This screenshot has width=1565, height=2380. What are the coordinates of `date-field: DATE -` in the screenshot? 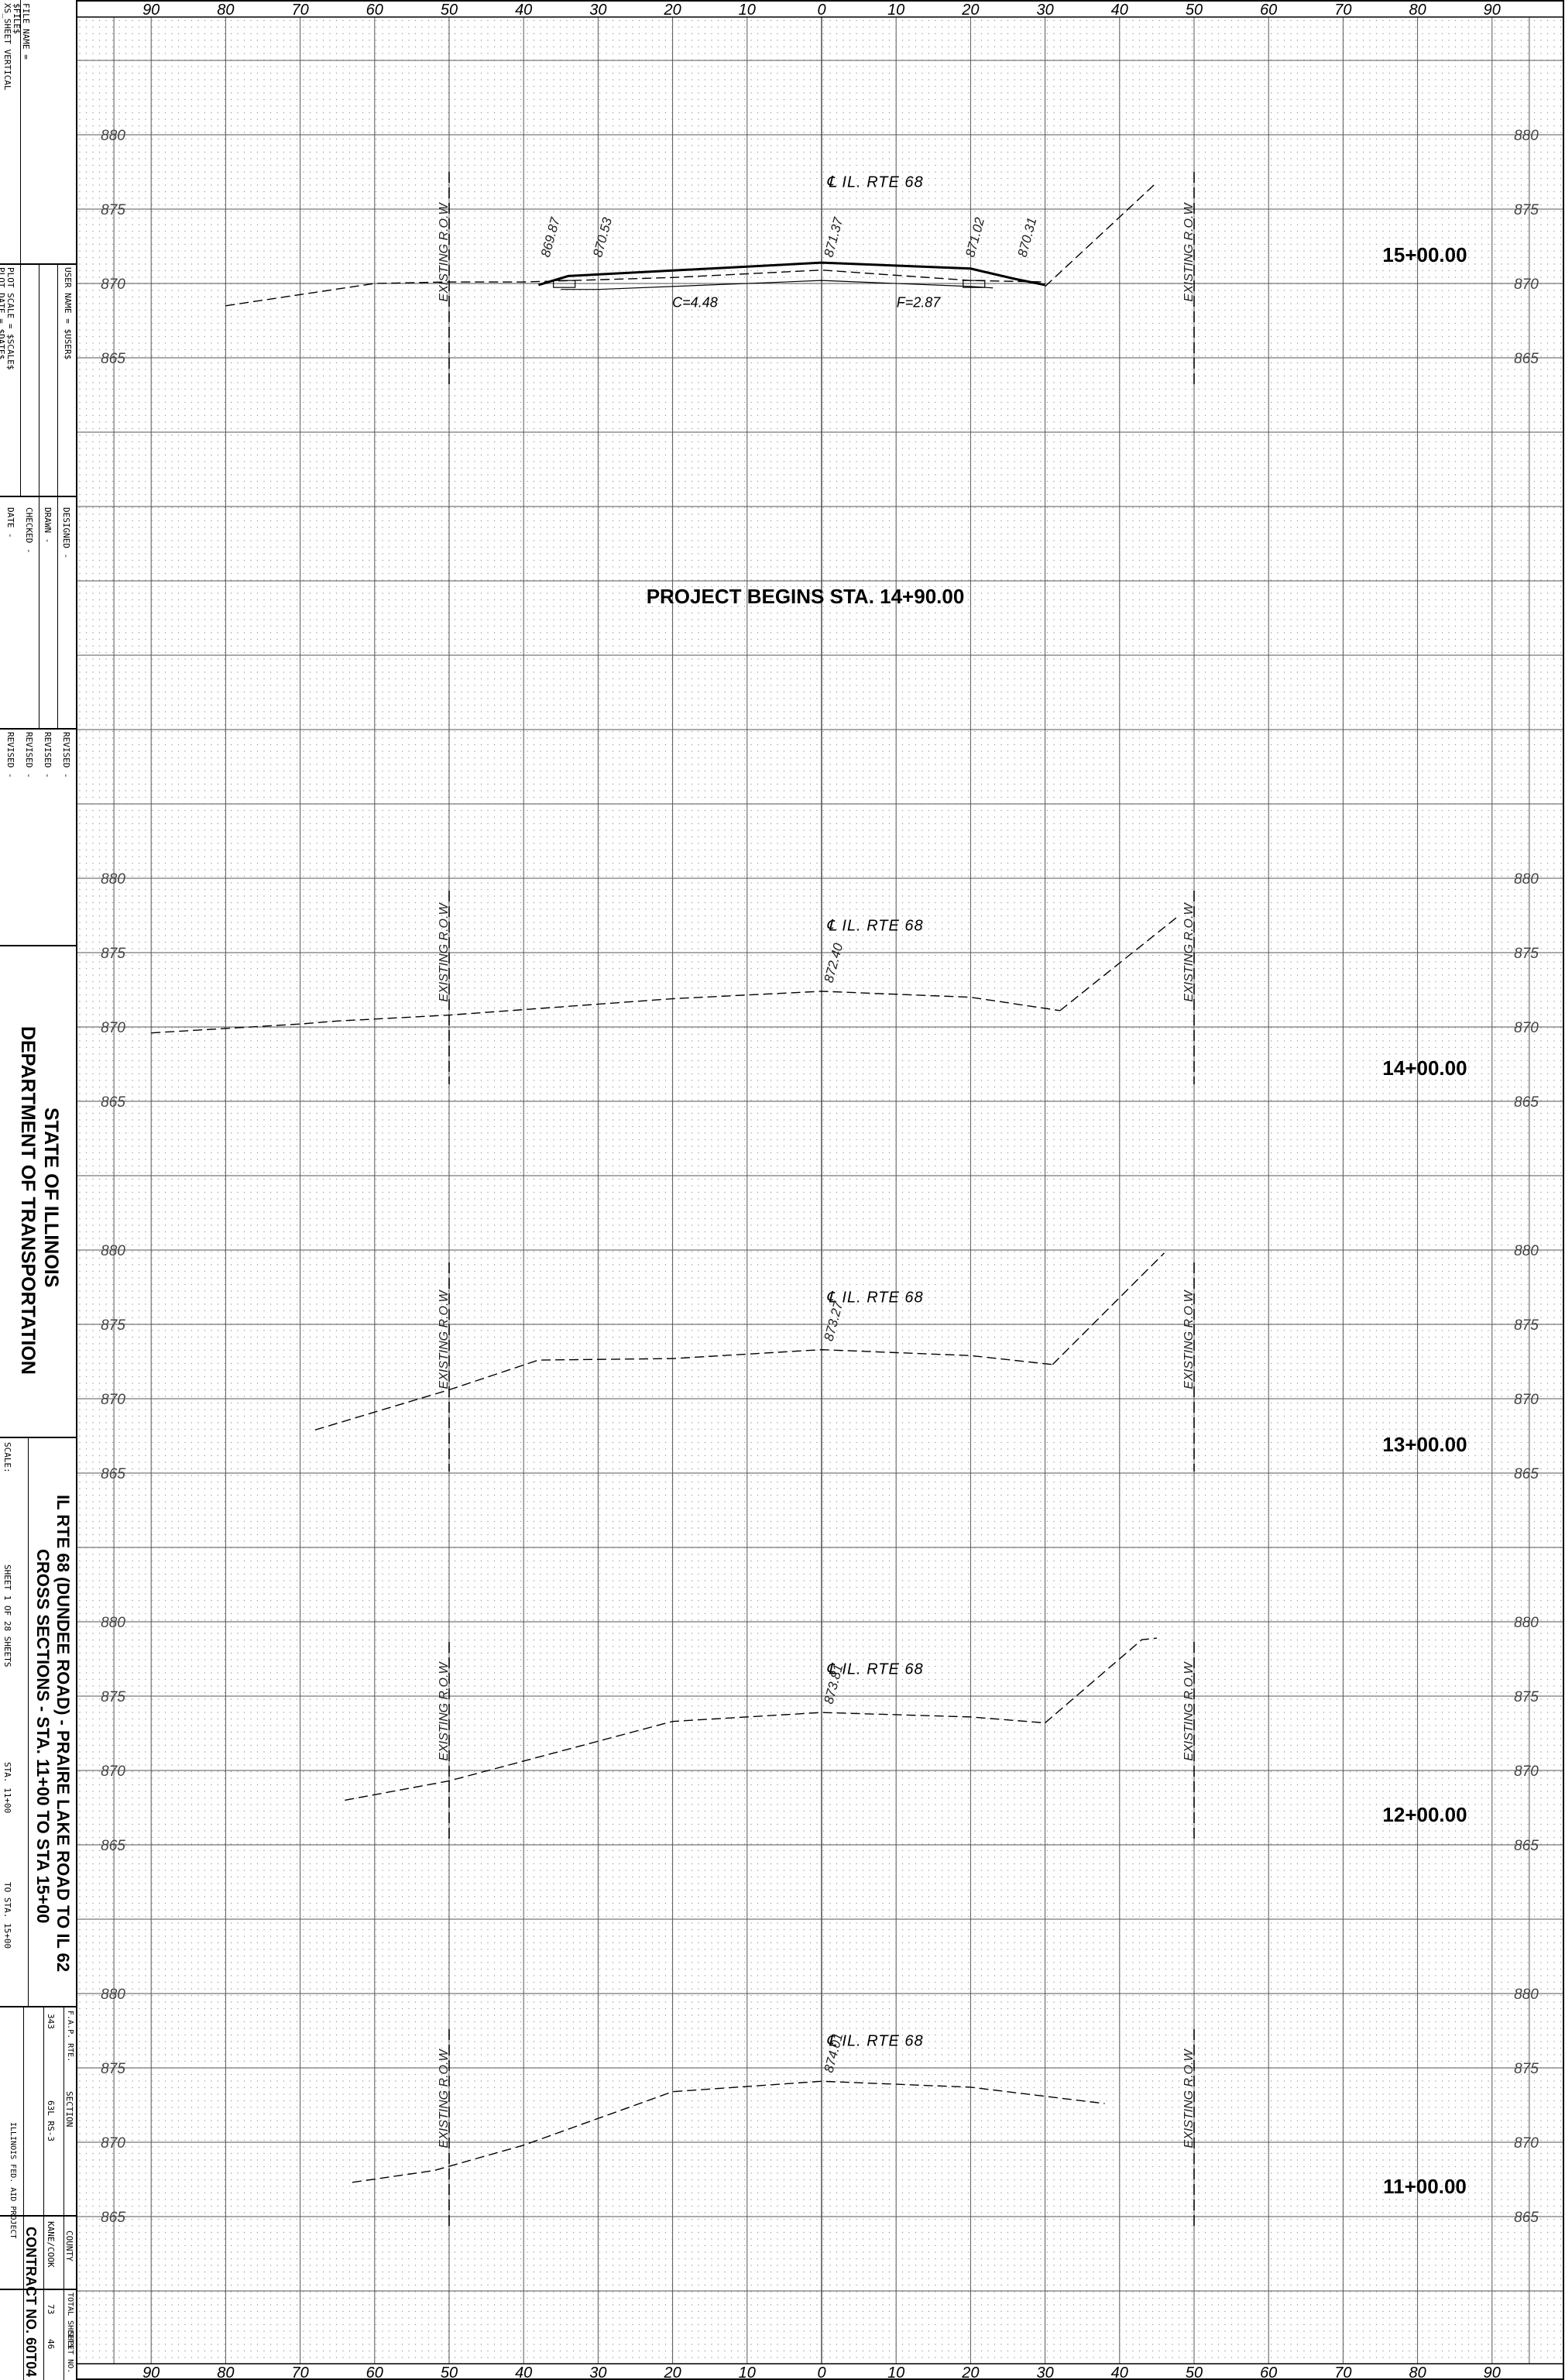 It's located at (10, 522).